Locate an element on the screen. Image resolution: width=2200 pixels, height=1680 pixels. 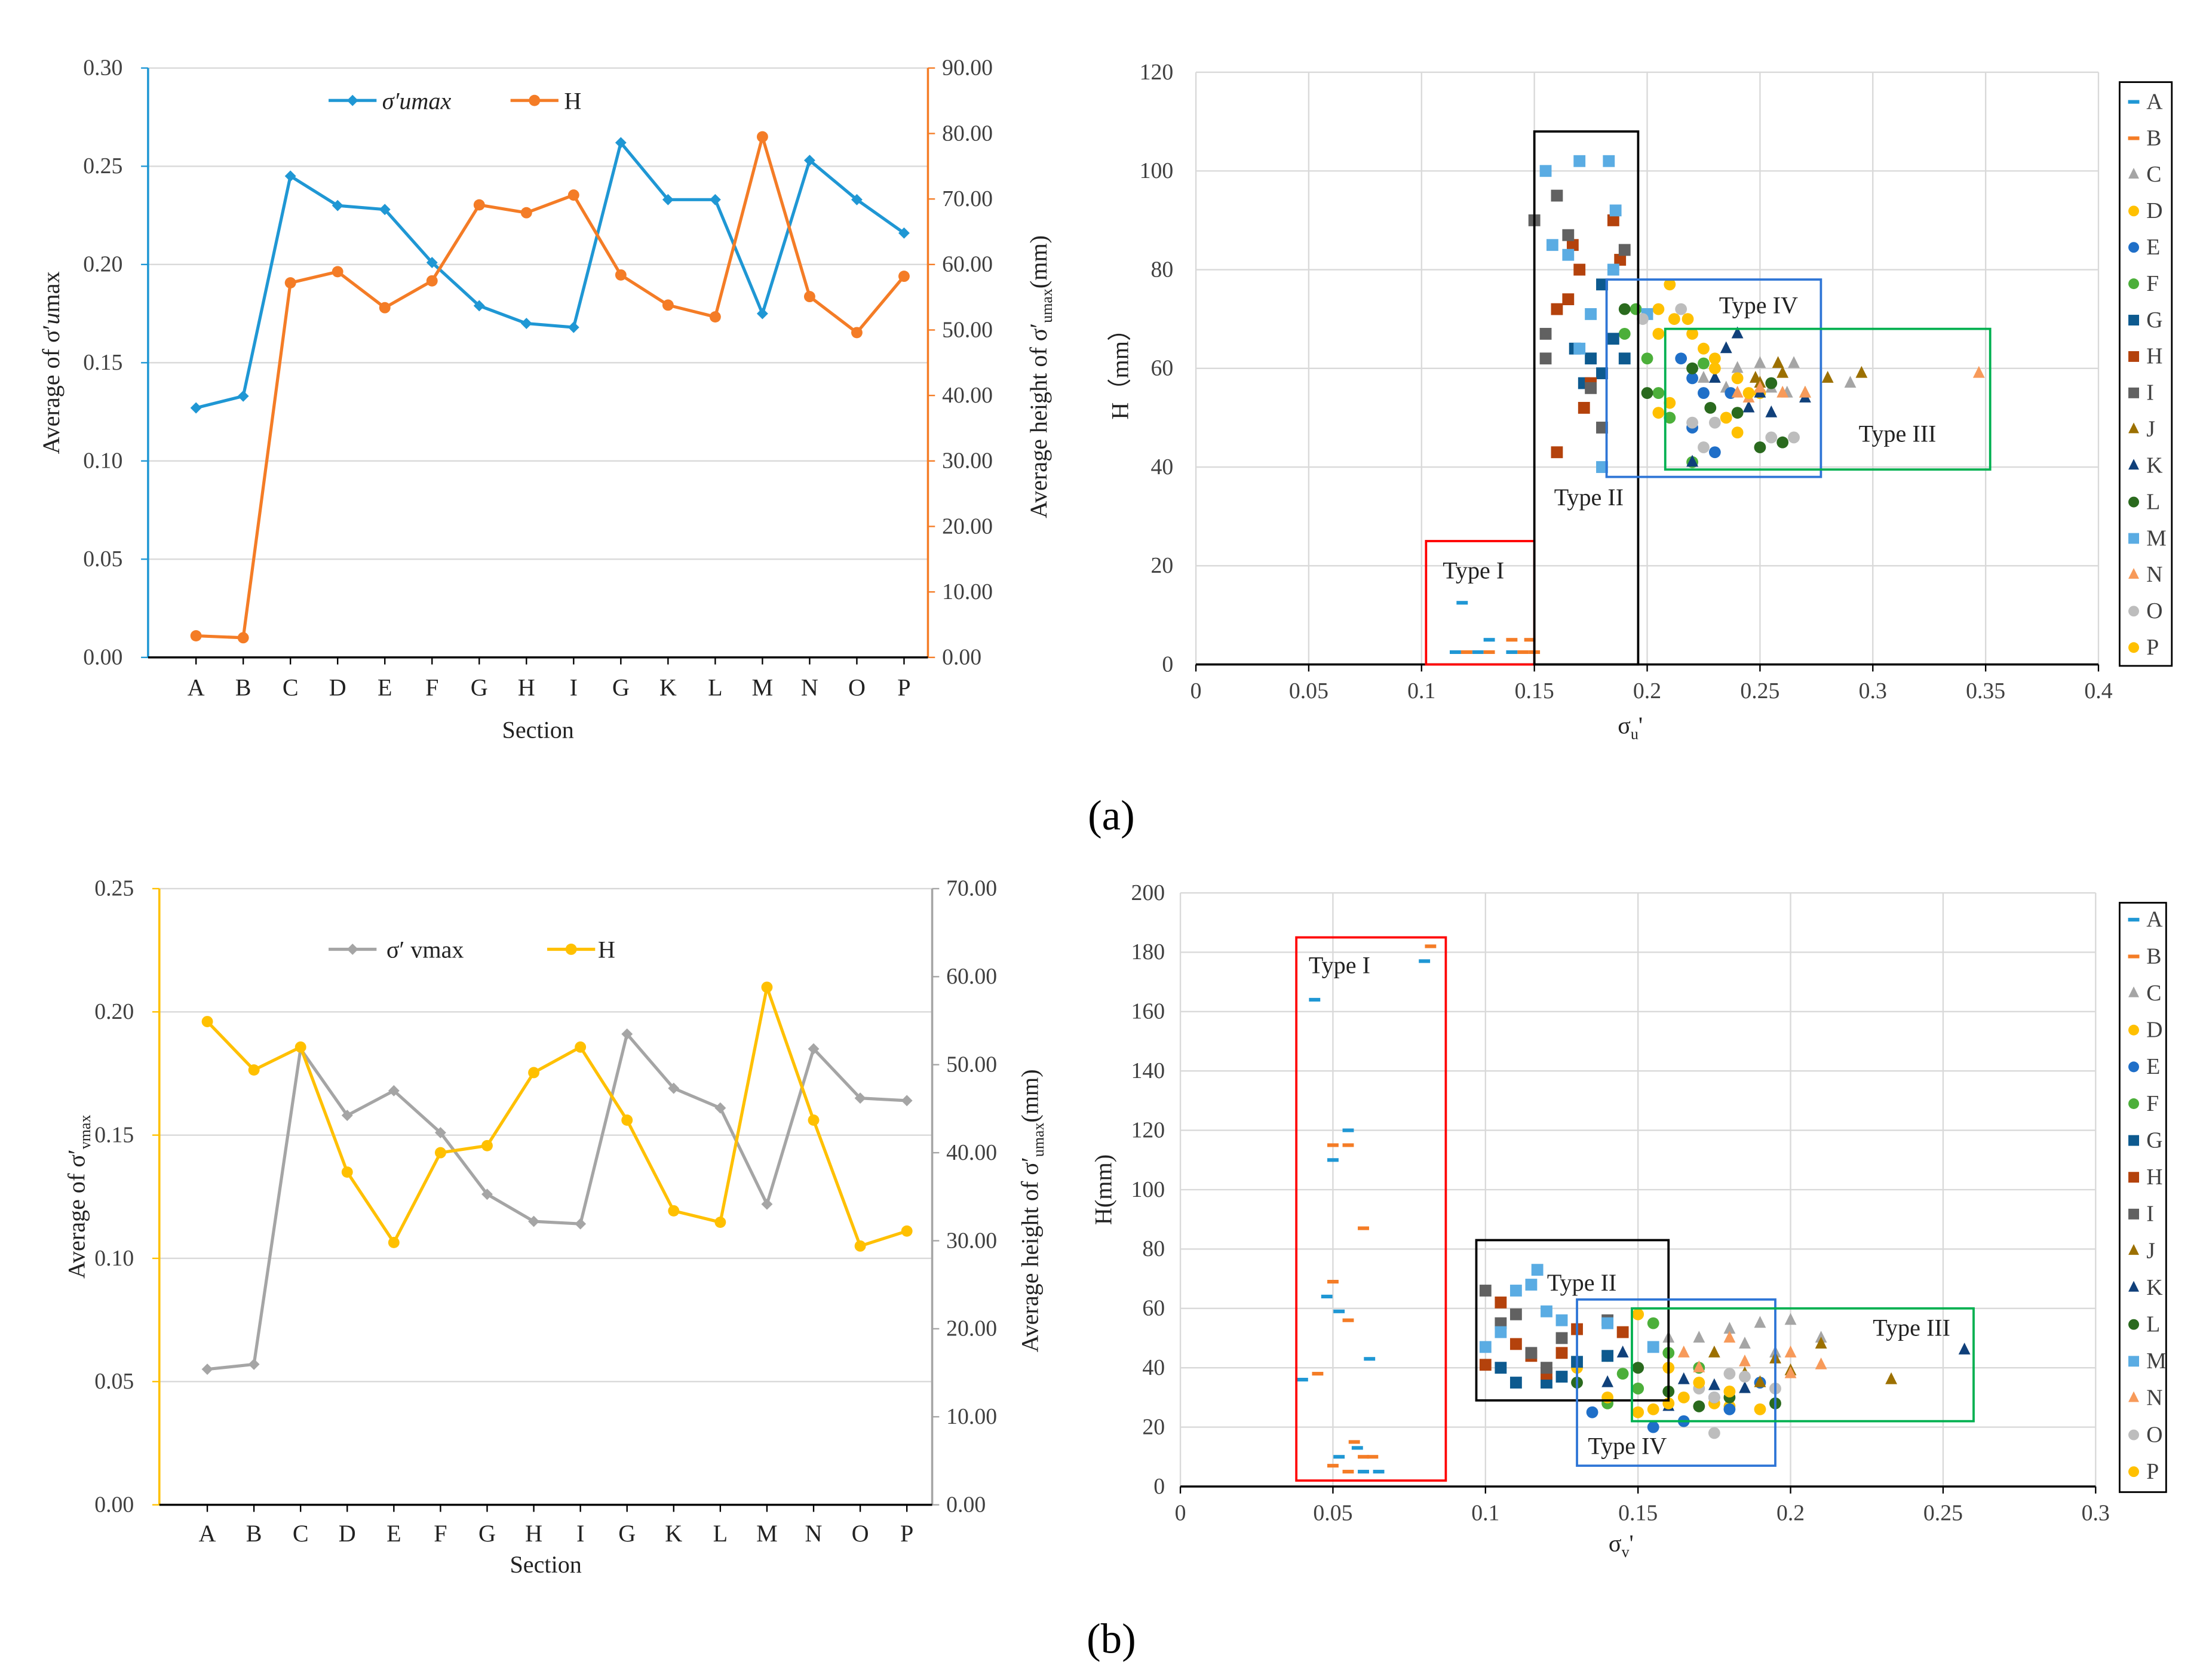
y-tick-label: 0.15 is located at coordinates (102, 362).